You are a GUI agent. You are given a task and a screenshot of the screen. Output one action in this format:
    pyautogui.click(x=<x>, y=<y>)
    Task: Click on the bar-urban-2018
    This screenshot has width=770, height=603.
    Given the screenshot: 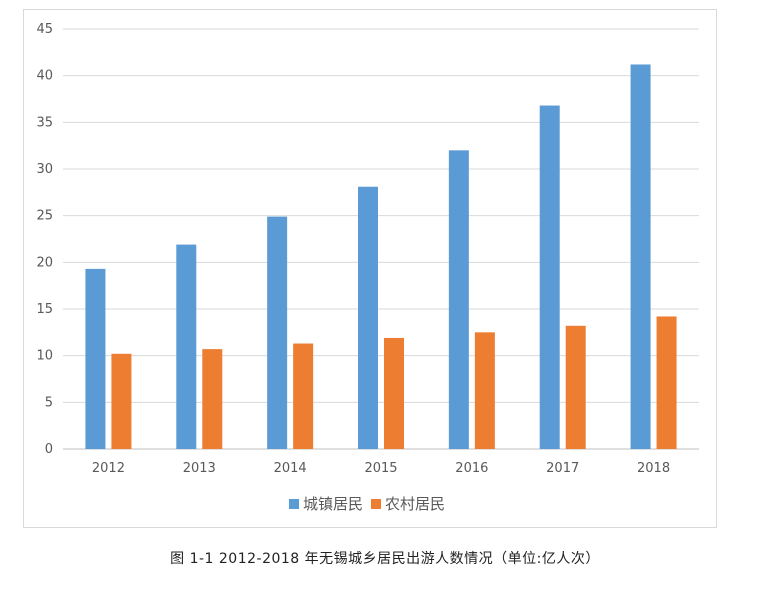 What is the action you would take?
    pyautogui.click(x=640, y=256)
    